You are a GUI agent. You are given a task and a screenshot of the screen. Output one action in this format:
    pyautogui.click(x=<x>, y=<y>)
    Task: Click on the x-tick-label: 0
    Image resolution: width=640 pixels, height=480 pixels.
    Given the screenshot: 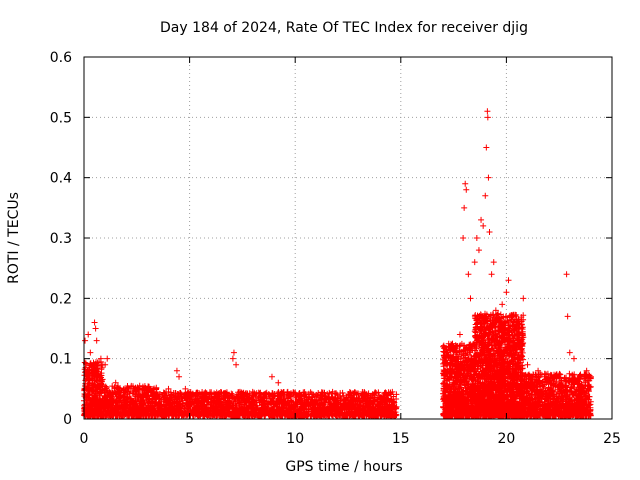 What is the action you would take?
    pyautogui.click(x=84, y=439)
    